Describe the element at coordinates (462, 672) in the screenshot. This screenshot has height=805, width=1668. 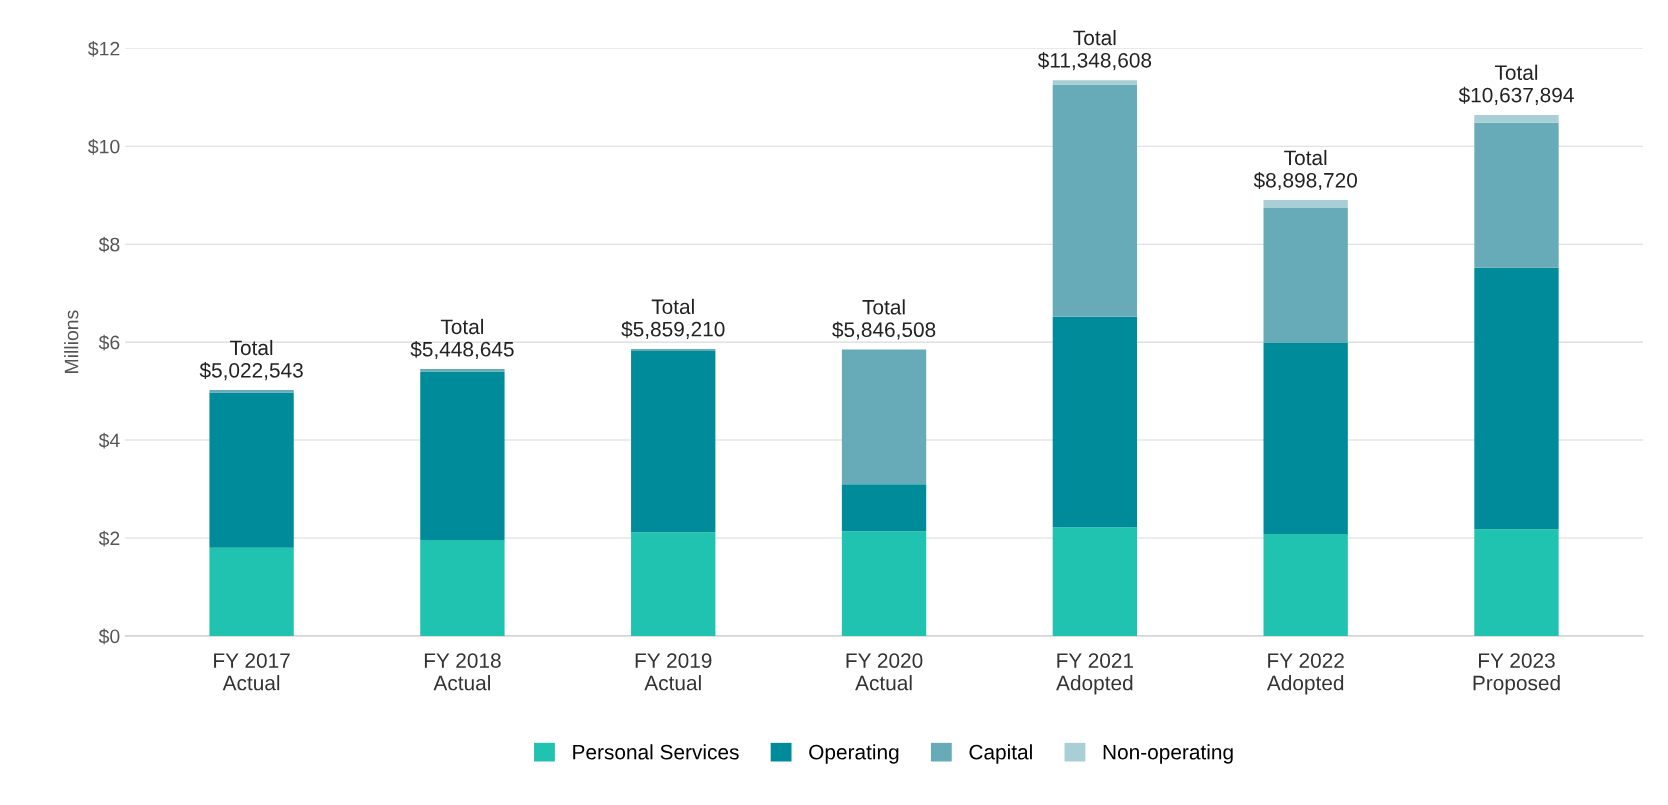
I see `x-tick-label: FY 2018 Actual` at that location.